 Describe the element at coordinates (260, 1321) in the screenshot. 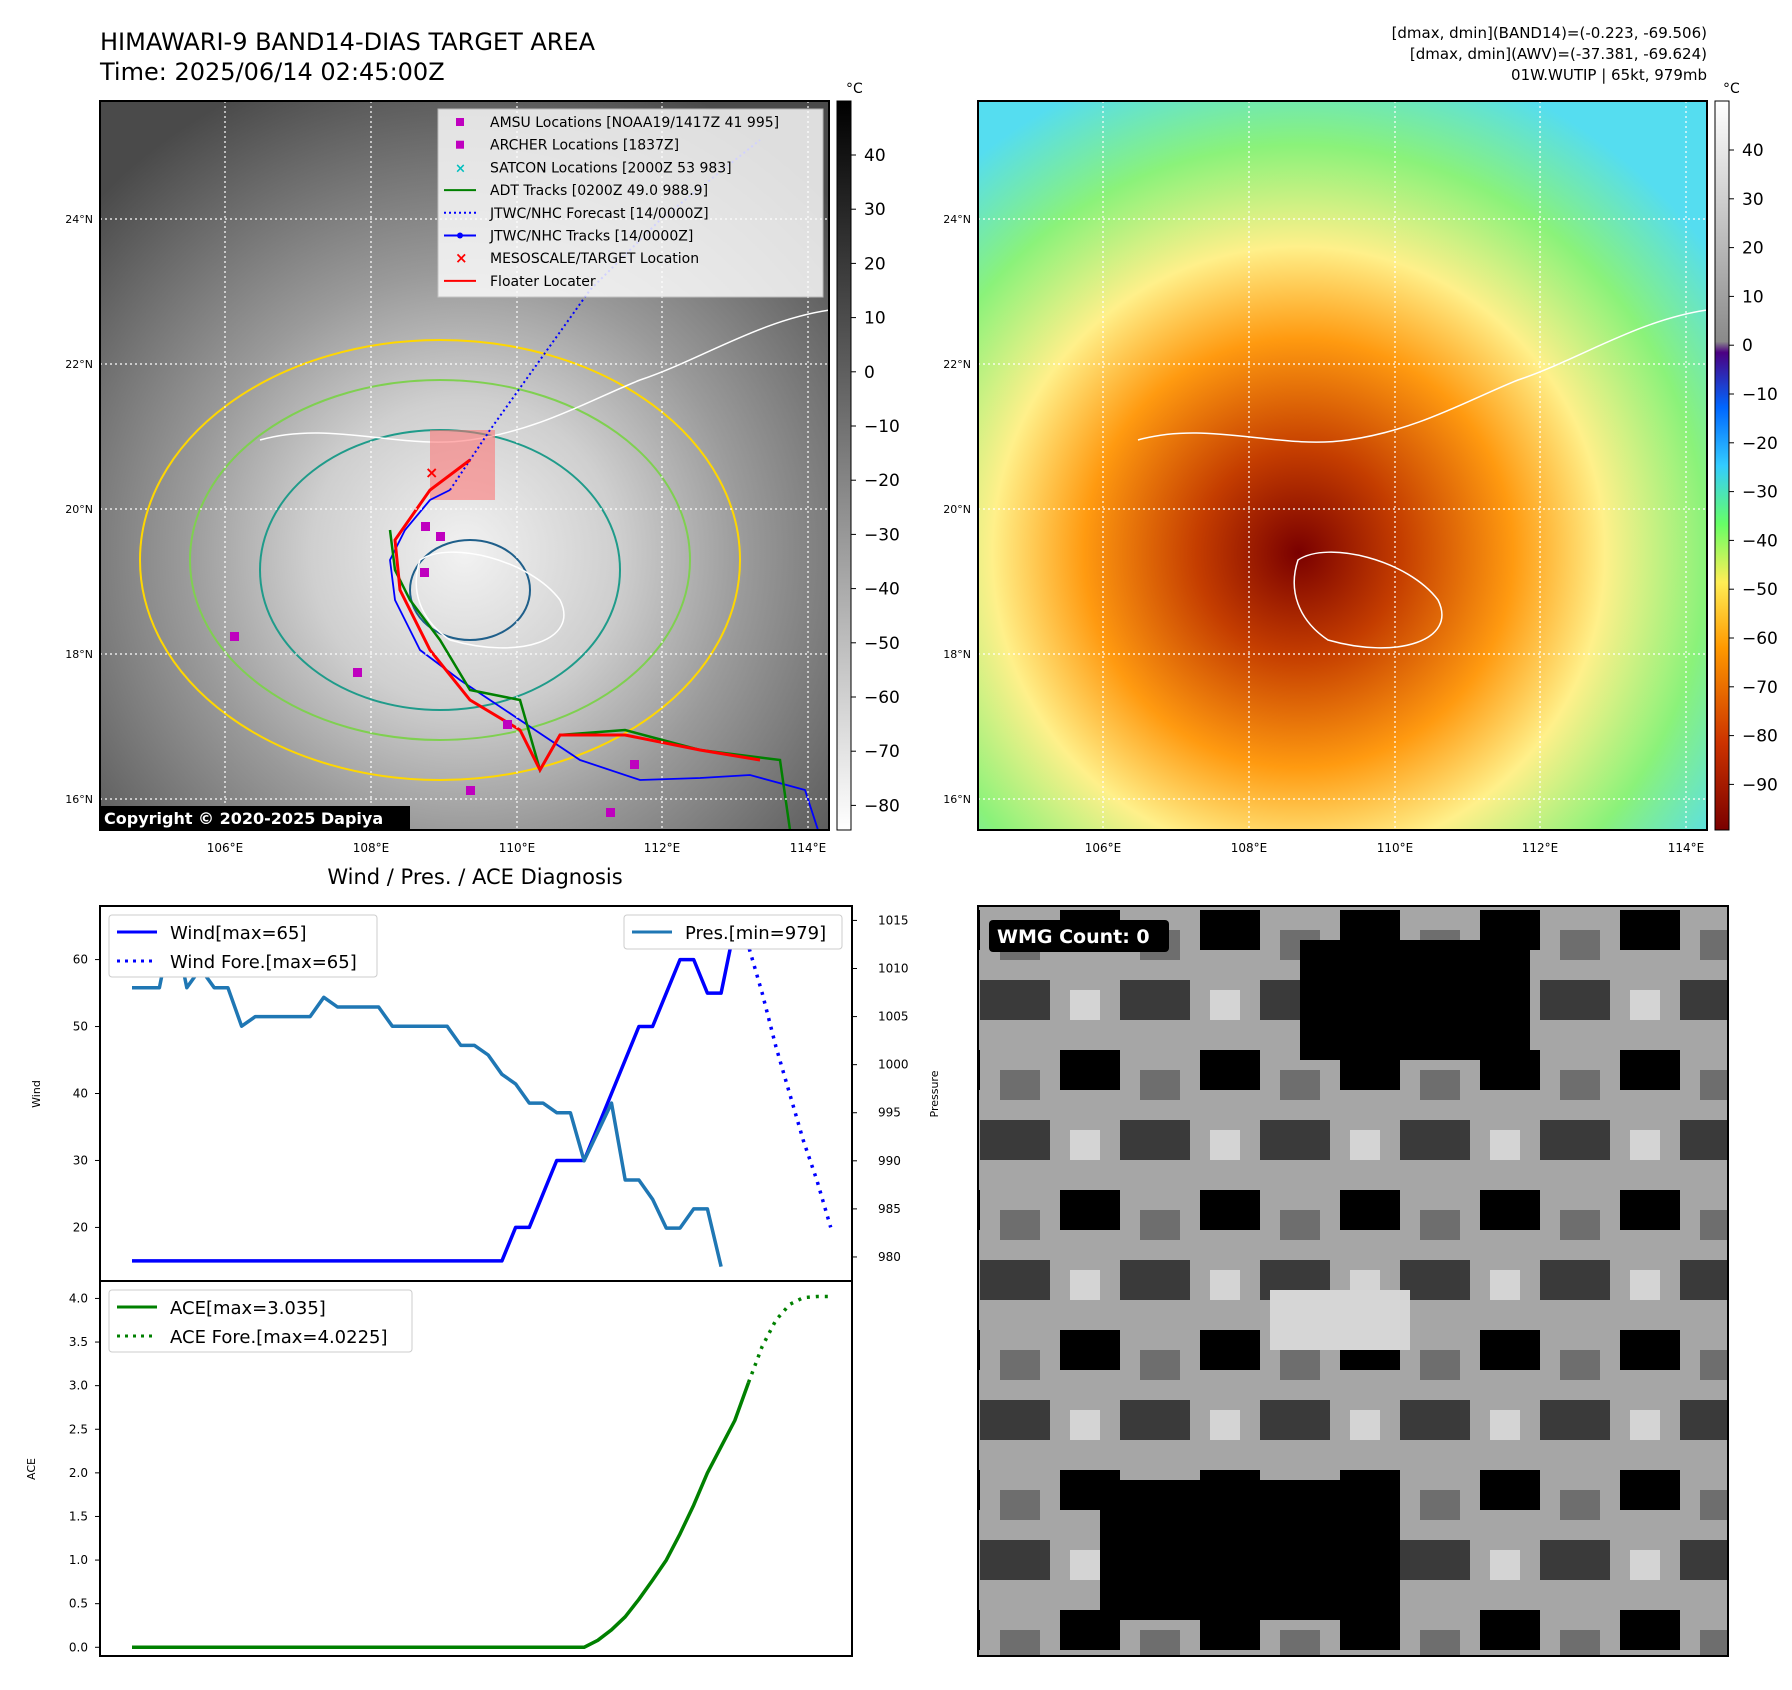

I see `ace-legend-box` at that location.